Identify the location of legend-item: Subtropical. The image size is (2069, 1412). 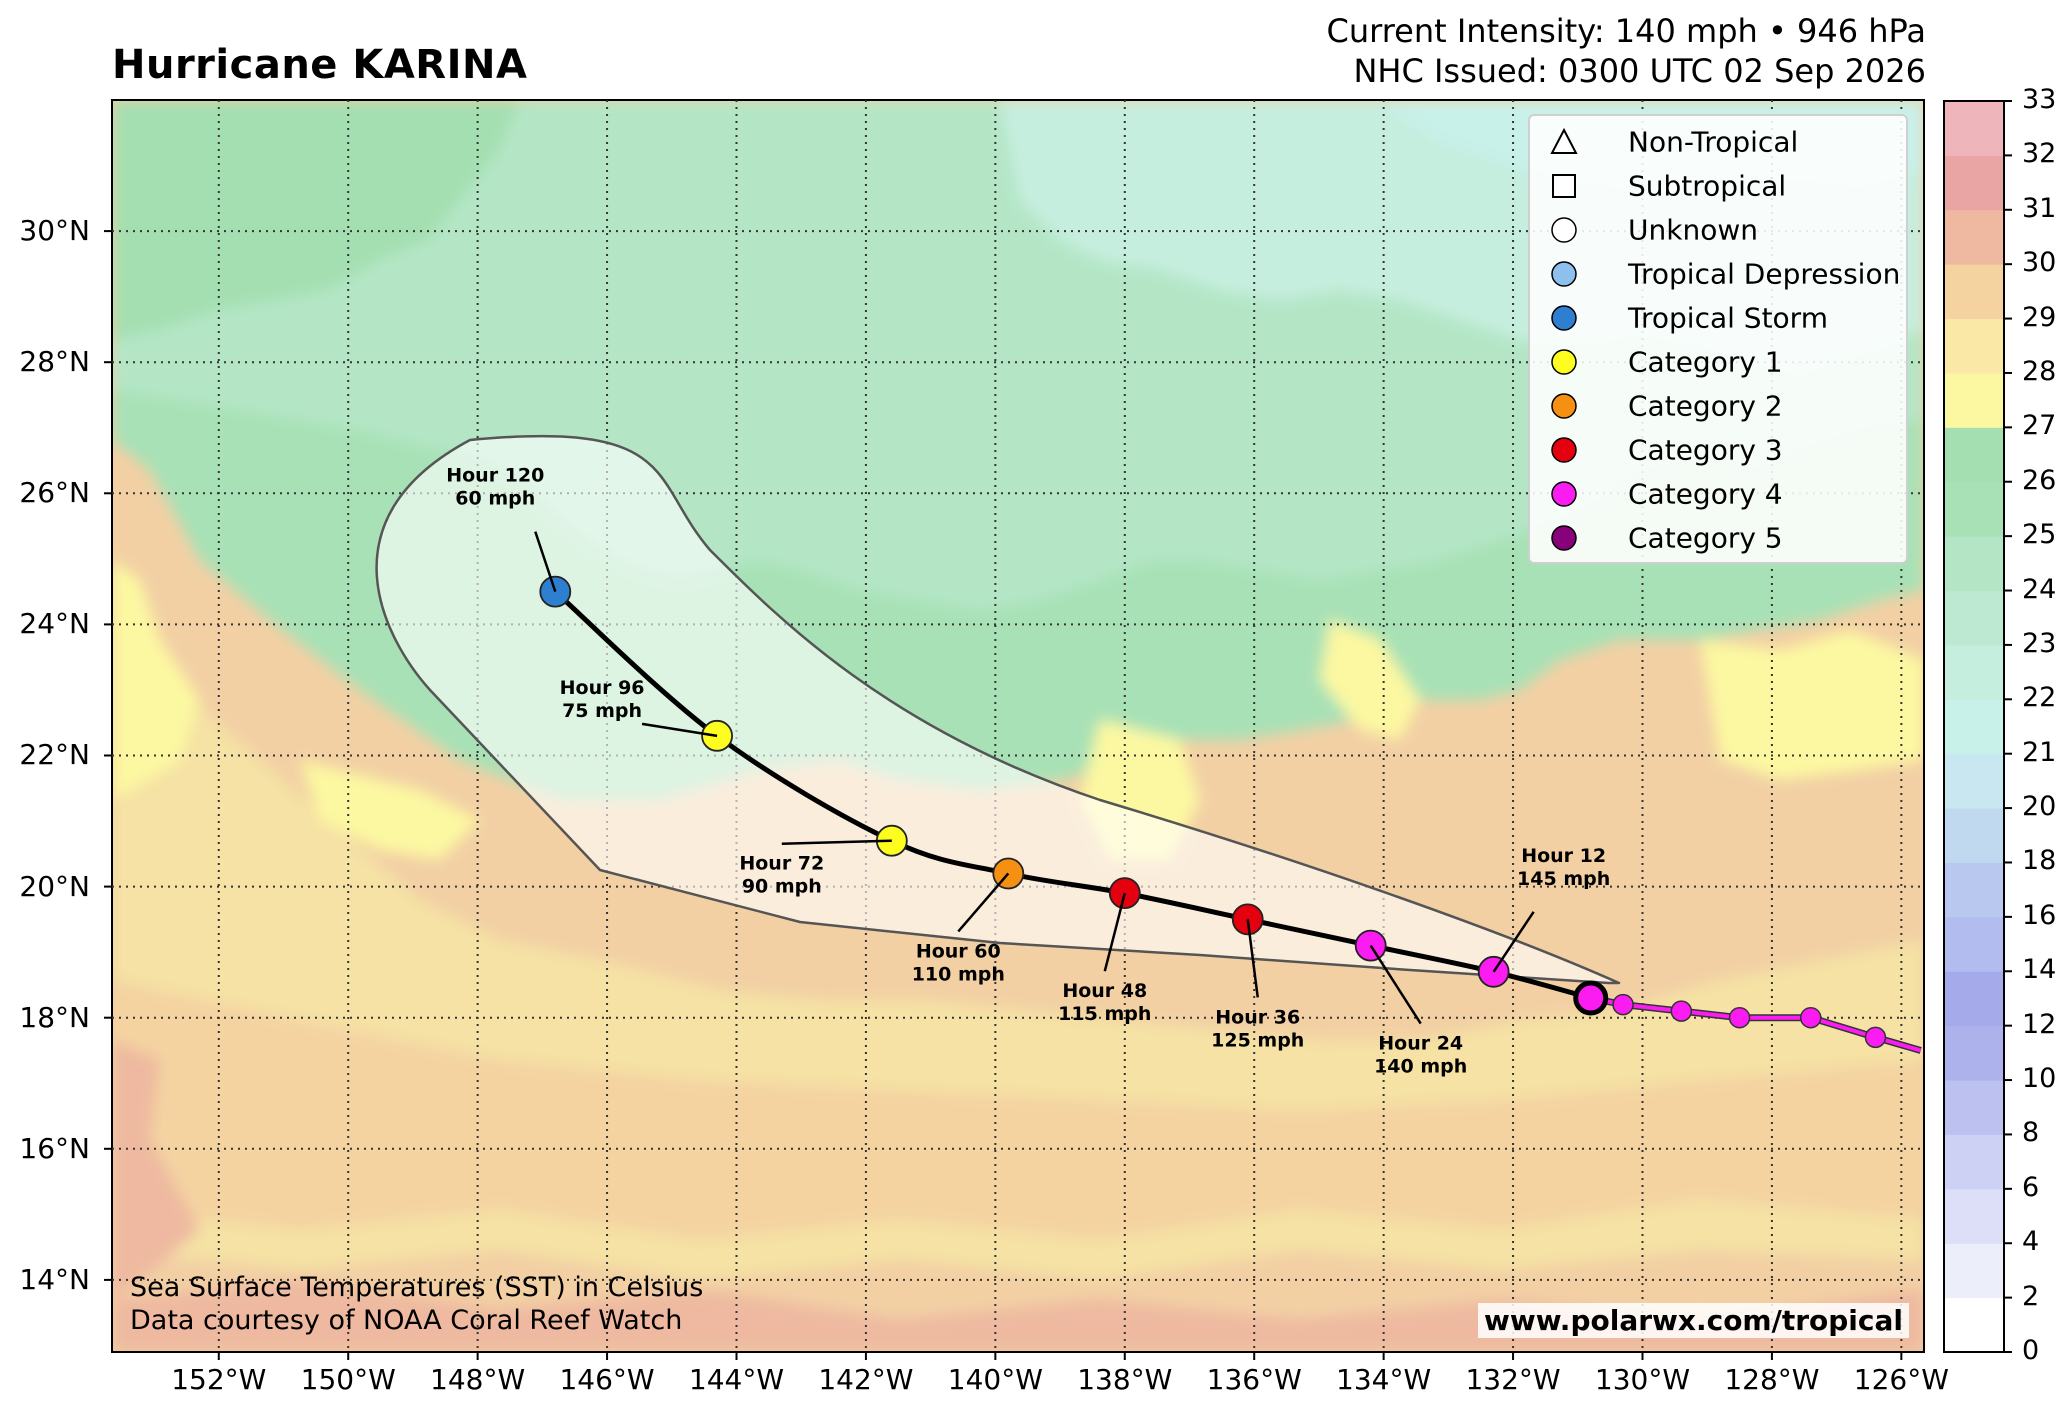
(1718, 186).